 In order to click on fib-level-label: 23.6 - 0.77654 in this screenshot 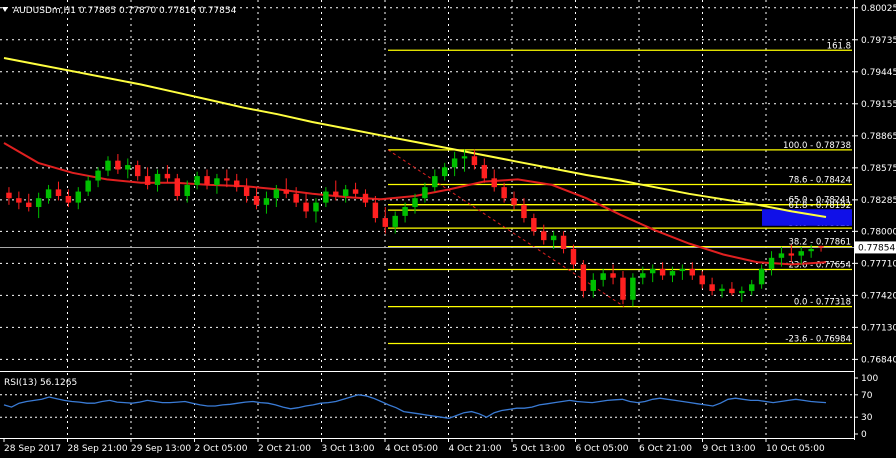, I will do `click(819, 266)`.